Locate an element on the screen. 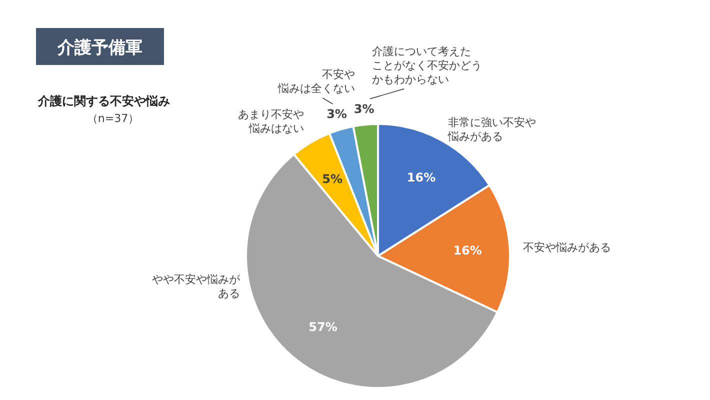 Image resolution: width=710 pixels, height=400 pixels. slice-label: 不安や悩みがある is located at coordinates (566, 247).